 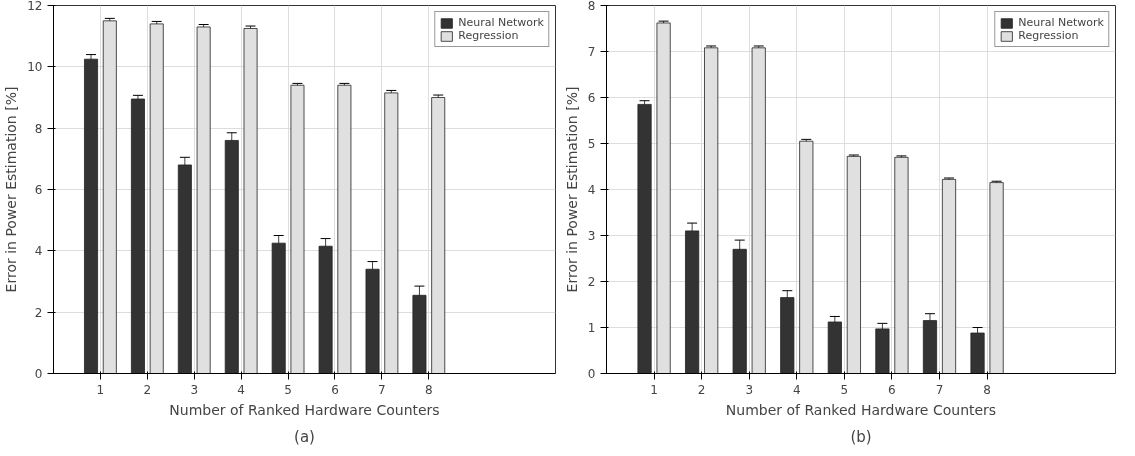 I want to click on y-tick-label: 12, so click(x=35, y=6).